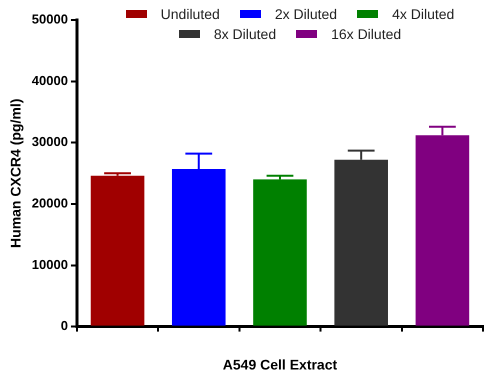 The width and height of the screenshot is (491, 382). Describe the element at coordinates (50, 142) in the screenshot. I see `y-tick-label: 30000` at that location.